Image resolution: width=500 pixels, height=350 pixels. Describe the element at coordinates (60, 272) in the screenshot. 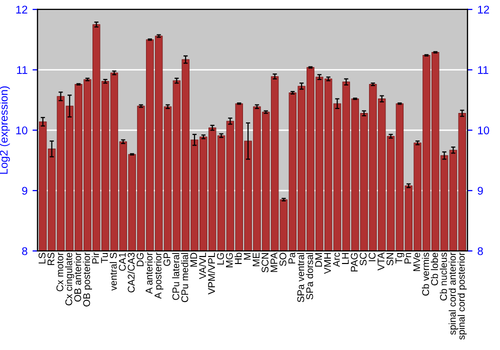

I see `x-tick-label: Cx motor` at that location.